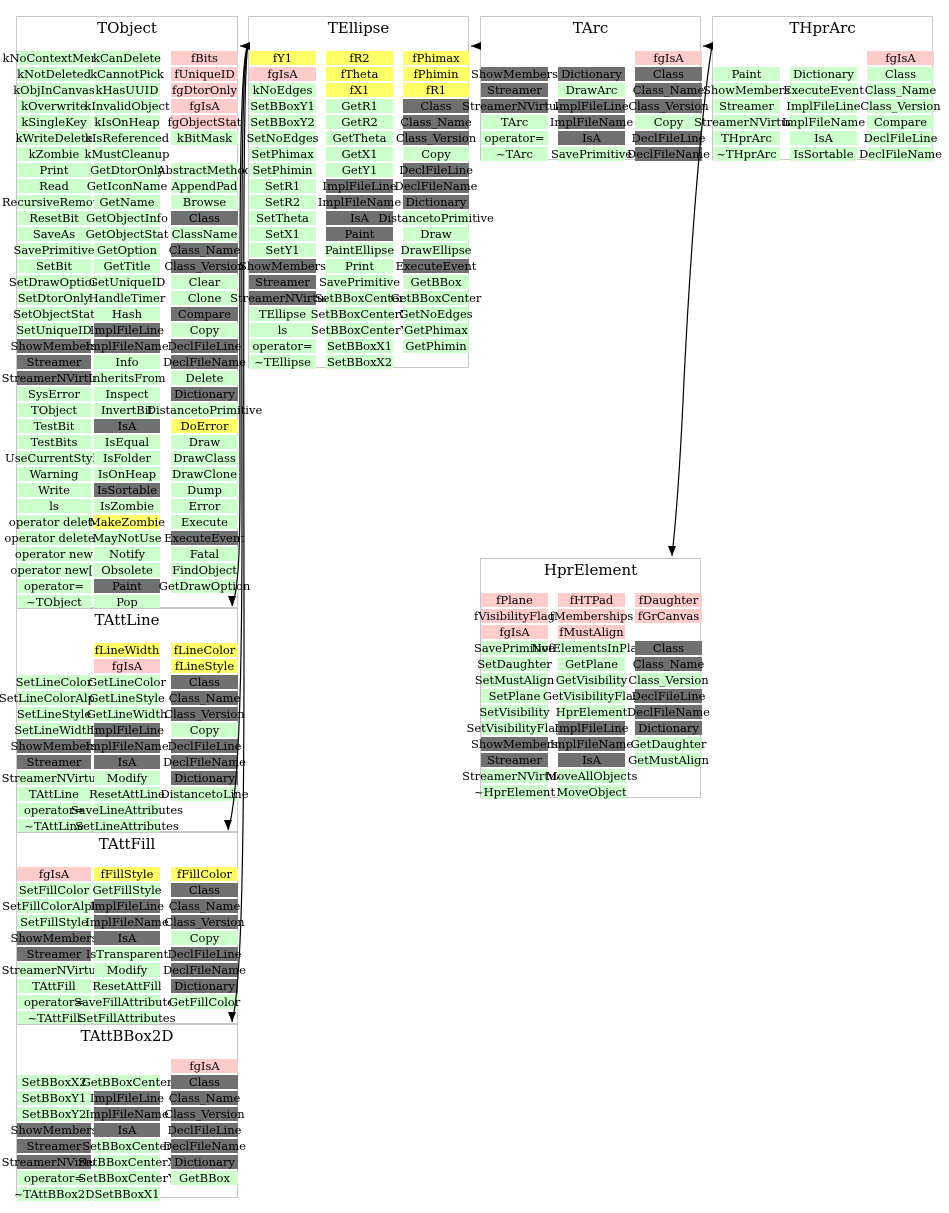  I want to click on member-item: PaintEllipse, so click(359, 250).